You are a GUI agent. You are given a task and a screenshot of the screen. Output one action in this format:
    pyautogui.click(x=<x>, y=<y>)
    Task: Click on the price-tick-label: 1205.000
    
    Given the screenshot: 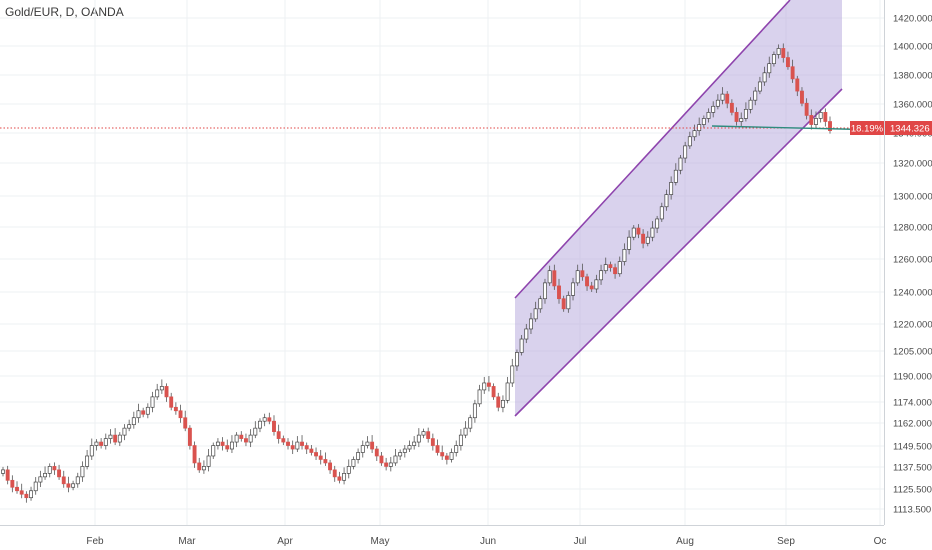 What is the action you would take?
    pyautogui.click(x=912, y=352)
    